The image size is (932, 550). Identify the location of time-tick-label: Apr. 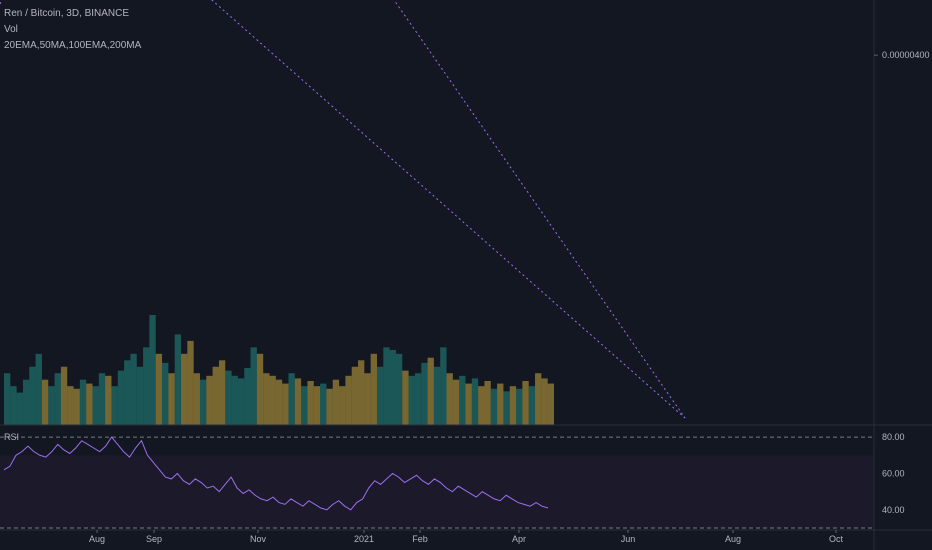
(519, 539).